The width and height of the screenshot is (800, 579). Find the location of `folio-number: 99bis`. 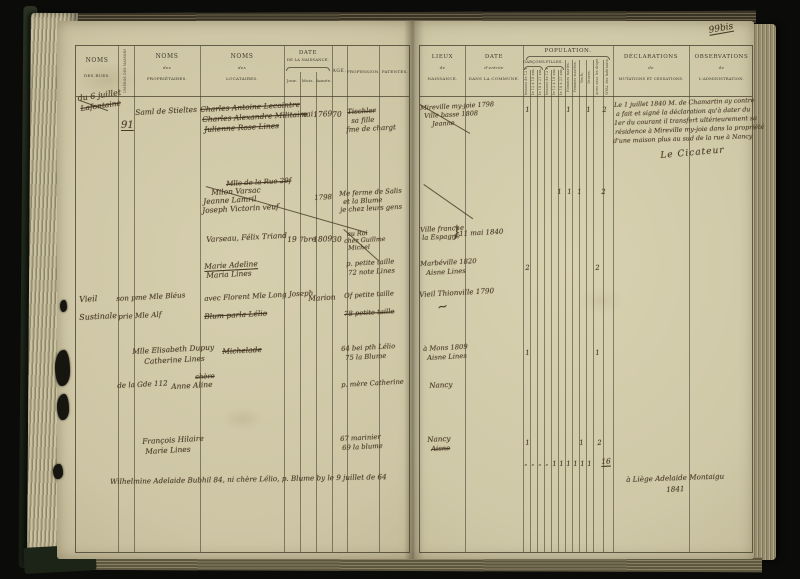

folio-number: 99bis is located at coordinates (721, 28).